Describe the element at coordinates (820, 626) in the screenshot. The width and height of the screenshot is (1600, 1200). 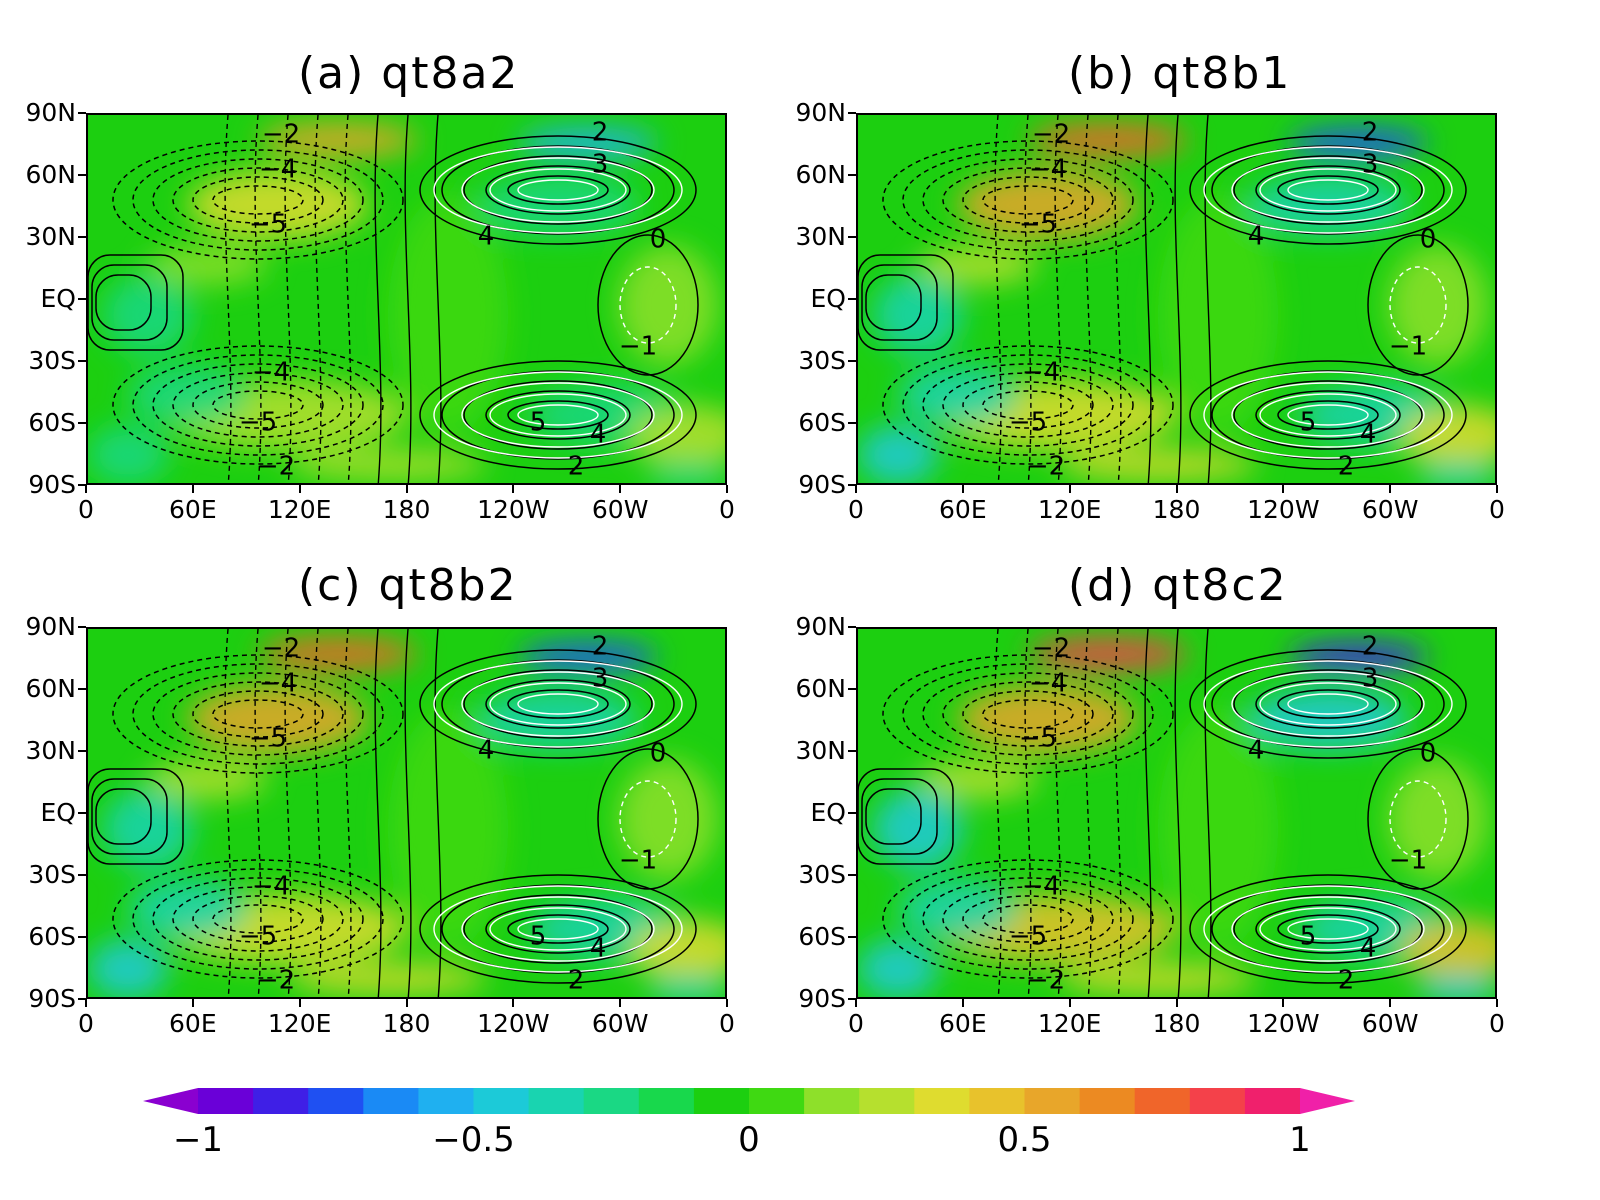
I see `lat-tick-label: 90N` at that location.